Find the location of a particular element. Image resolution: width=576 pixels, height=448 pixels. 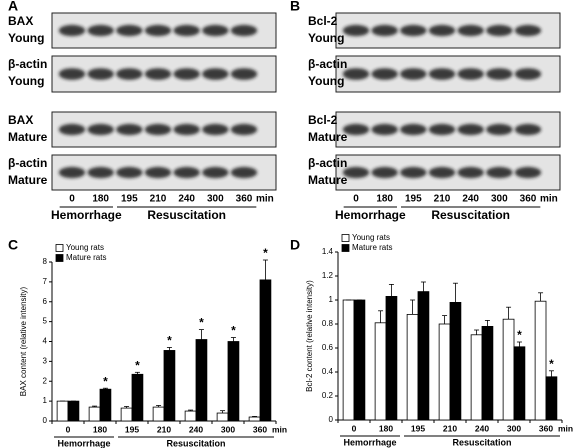

legend-label: Mature rats is located at coordinates (86, 257).